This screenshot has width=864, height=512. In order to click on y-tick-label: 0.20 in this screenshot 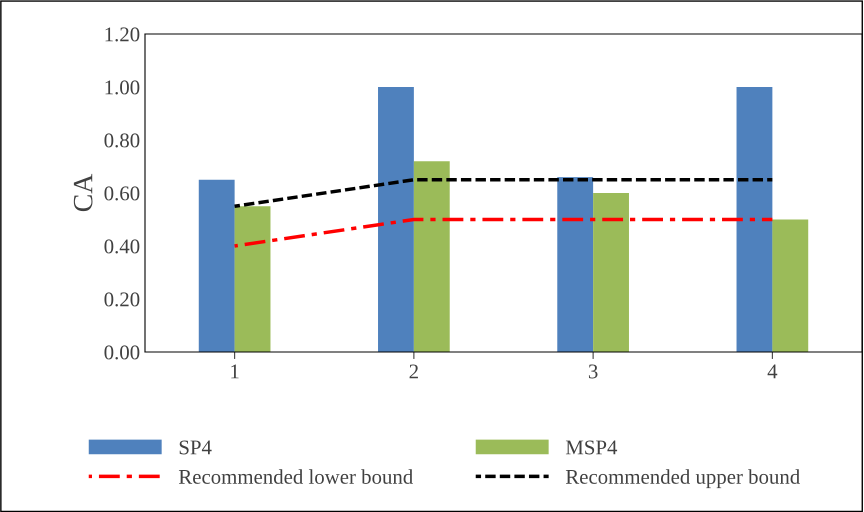, I will do `click(122, 299)`.